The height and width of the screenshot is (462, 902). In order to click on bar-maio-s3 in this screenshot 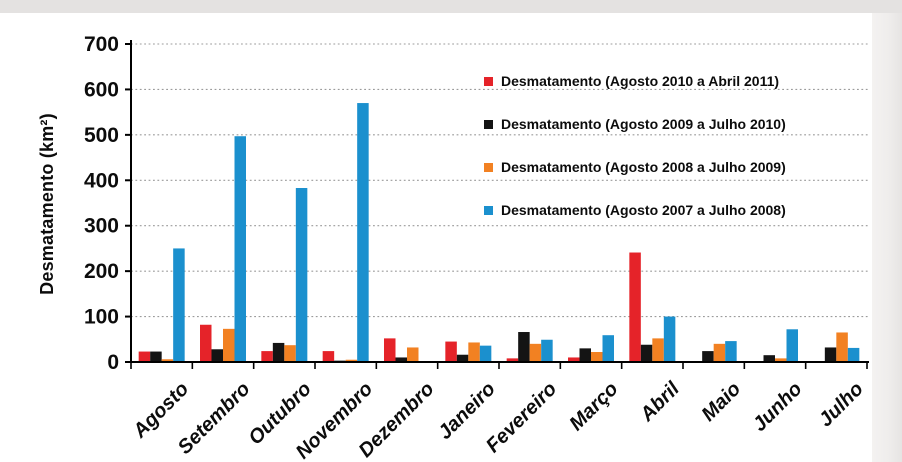, I will do `click(731, 351)`.